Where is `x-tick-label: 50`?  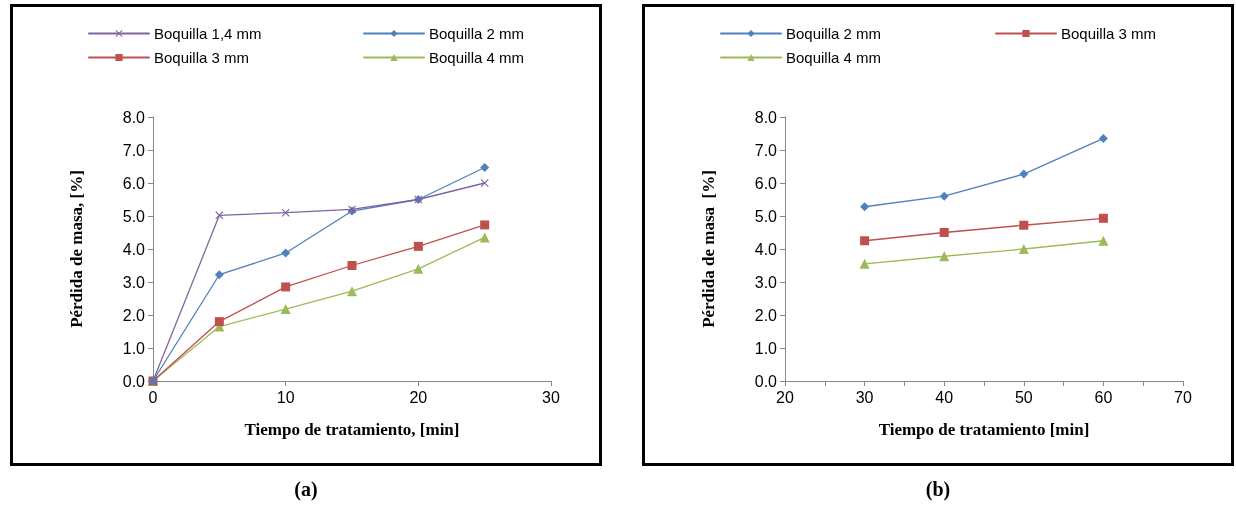
x-tick-label: 50 is located at coordinates (1023, 397).